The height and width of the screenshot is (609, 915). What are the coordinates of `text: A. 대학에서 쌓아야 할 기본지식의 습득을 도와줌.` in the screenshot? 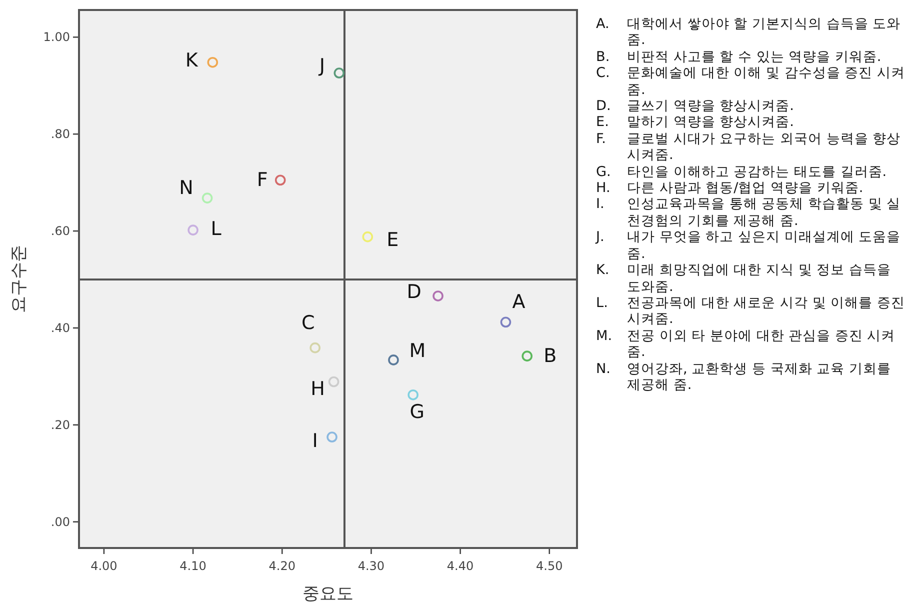 It's located at (748, 32).